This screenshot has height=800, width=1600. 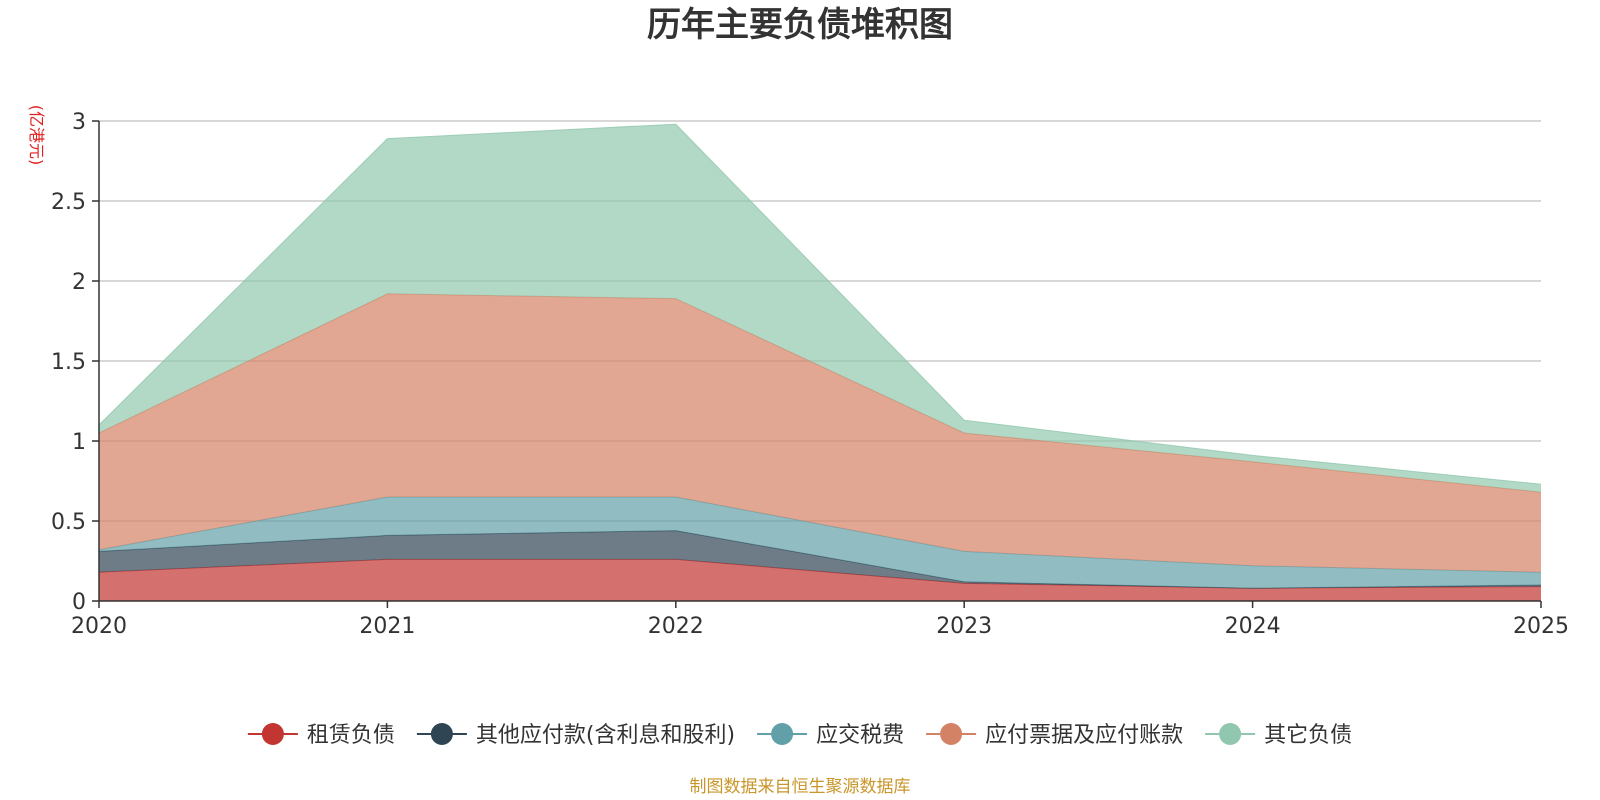 What do you see at coordinates (79, 602) in the screenshot?
I see `y-tick-label: 0` at bounding box center [79, 602].